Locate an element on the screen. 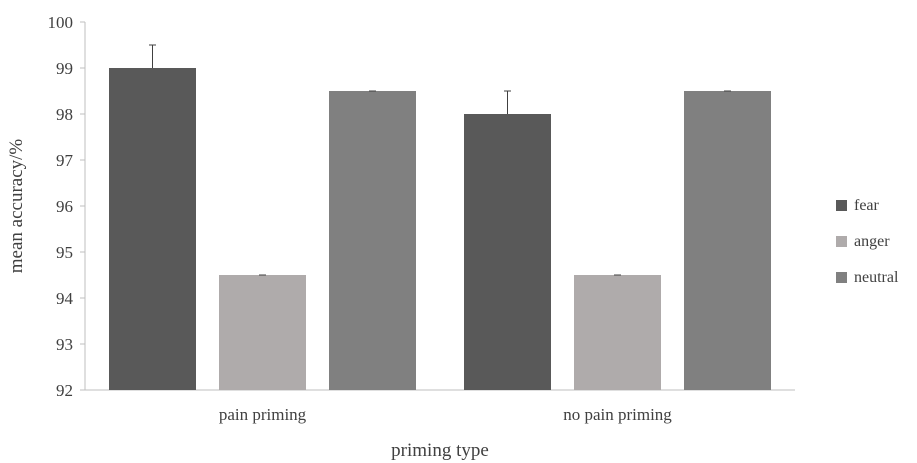  x-category-label: no pain priming is located at coordinates (617, 414).